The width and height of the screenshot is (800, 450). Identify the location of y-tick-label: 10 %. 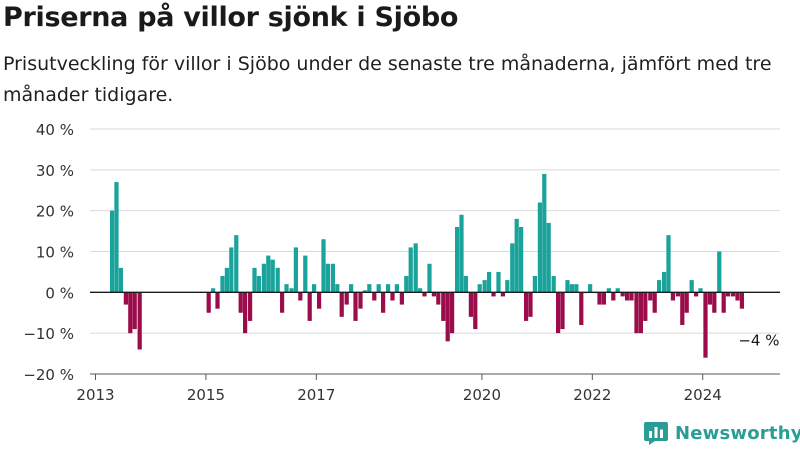
(55, 253).